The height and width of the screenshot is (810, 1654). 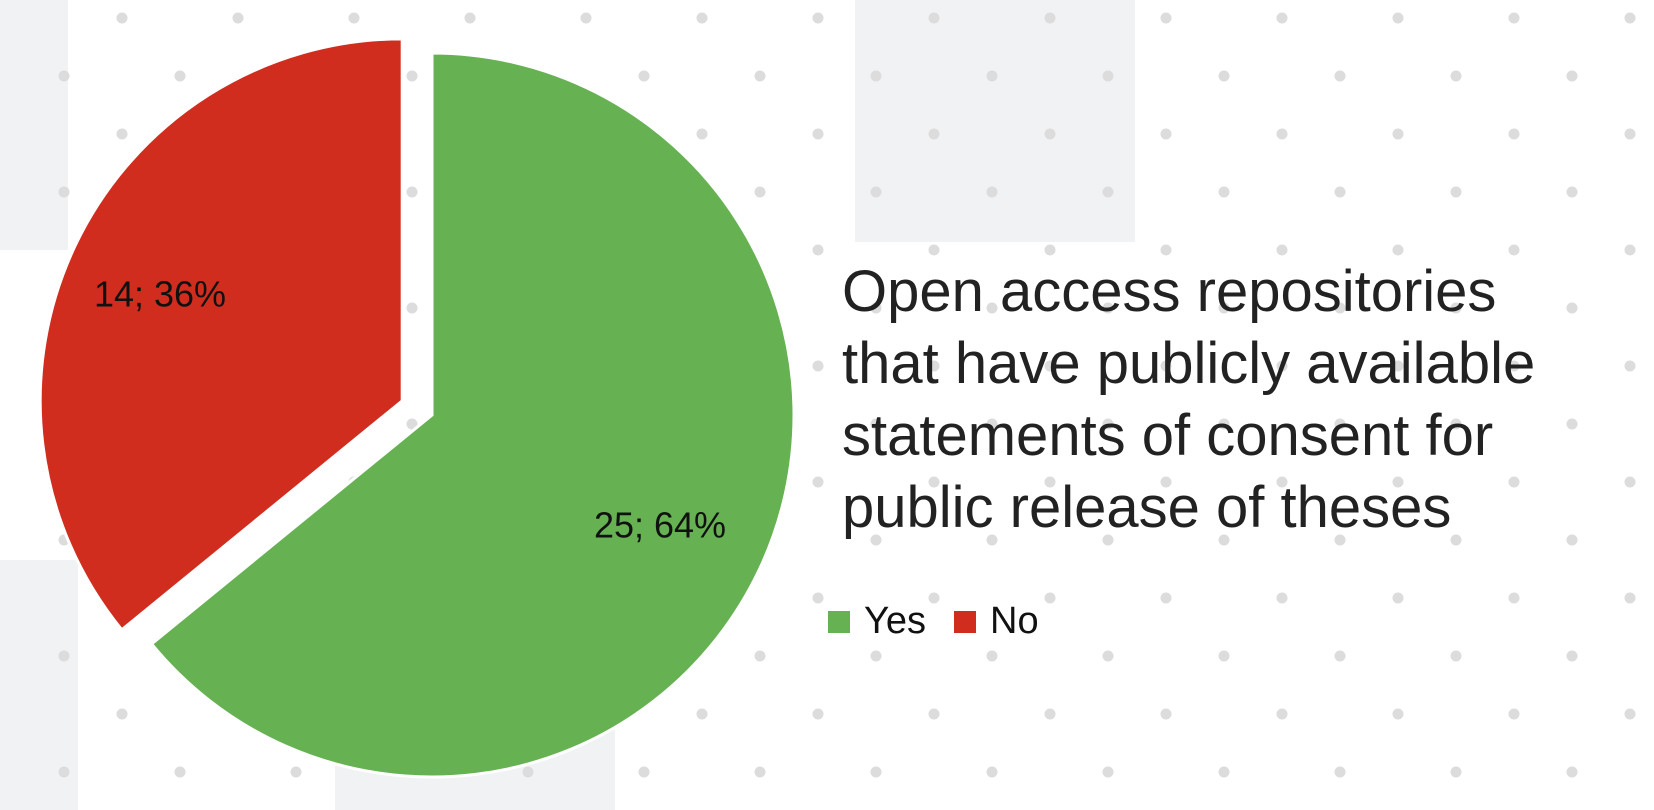 I want to click on legend-item-no: No, so click(x=996, y=621).